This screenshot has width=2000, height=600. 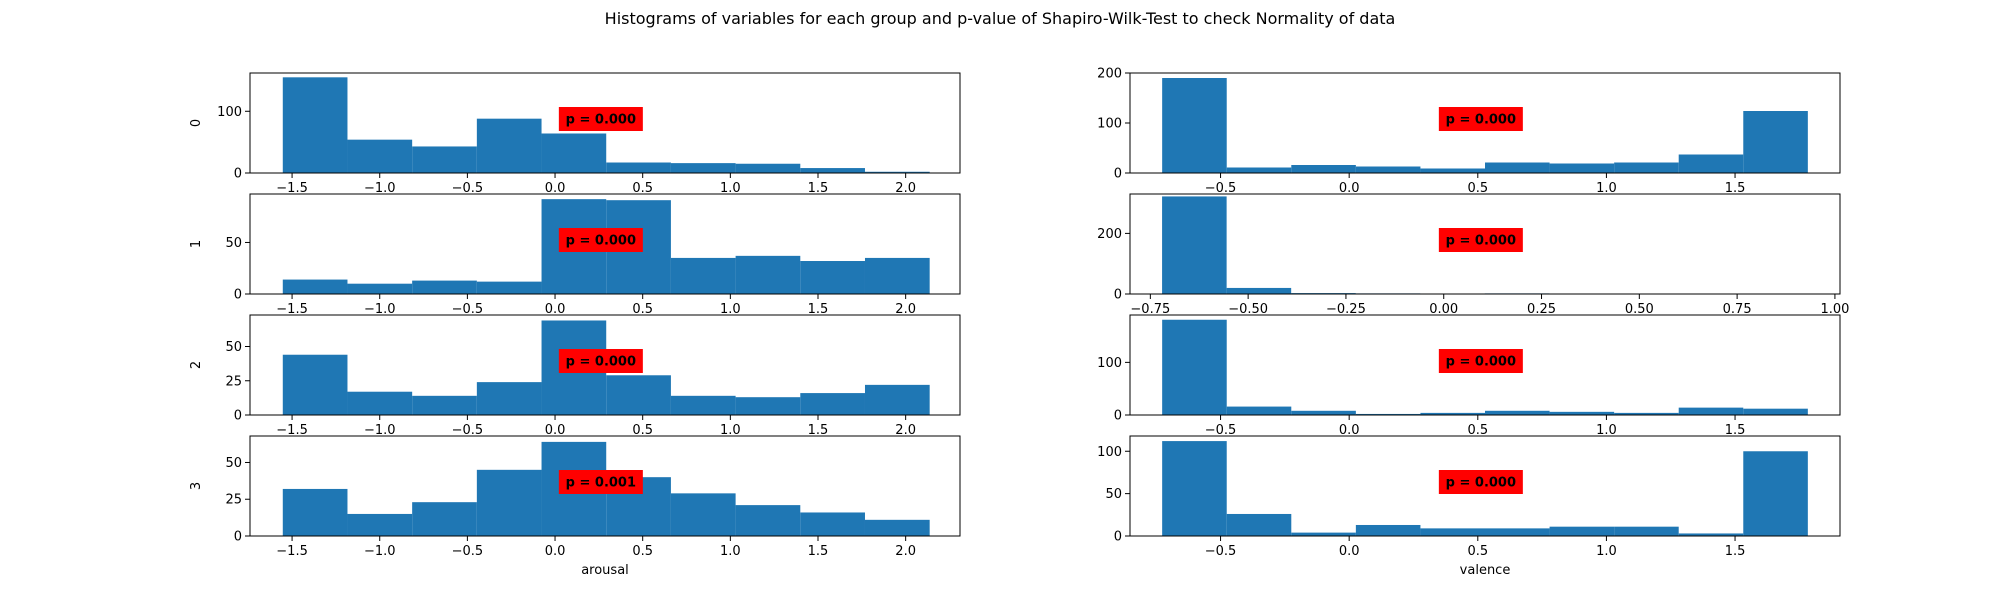 I want to click on x-tick-label: 1.00, so click(x=1834, y=309).